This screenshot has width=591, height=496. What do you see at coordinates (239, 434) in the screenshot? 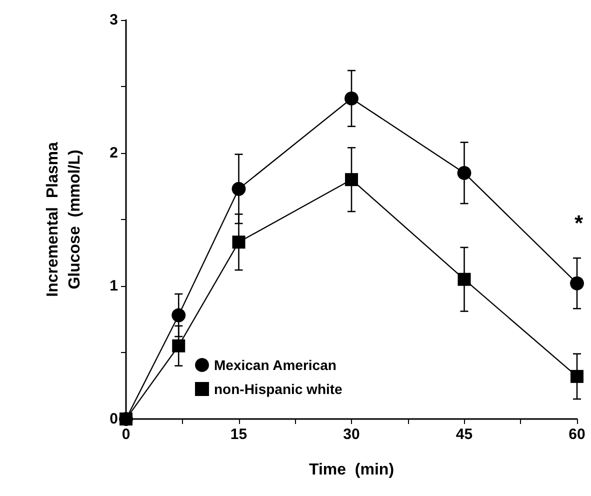
I see `x-tick-label: 15` at bounding box center [239, 434].